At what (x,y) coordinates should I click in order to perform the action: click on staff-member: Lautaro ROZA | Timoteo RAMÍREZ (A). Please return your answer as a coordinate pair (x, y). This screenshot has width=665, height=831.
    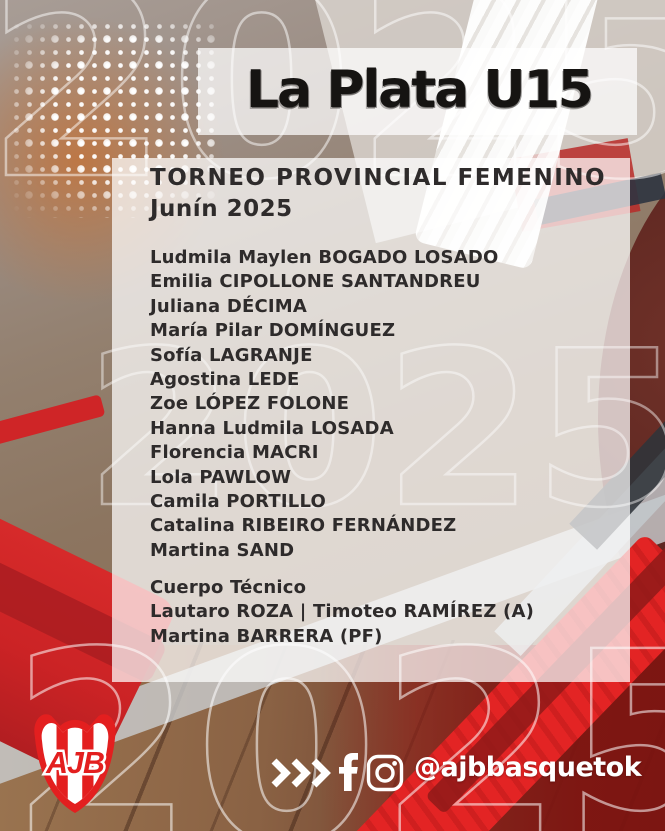
    Looking at the image, I should click on (342, 612).